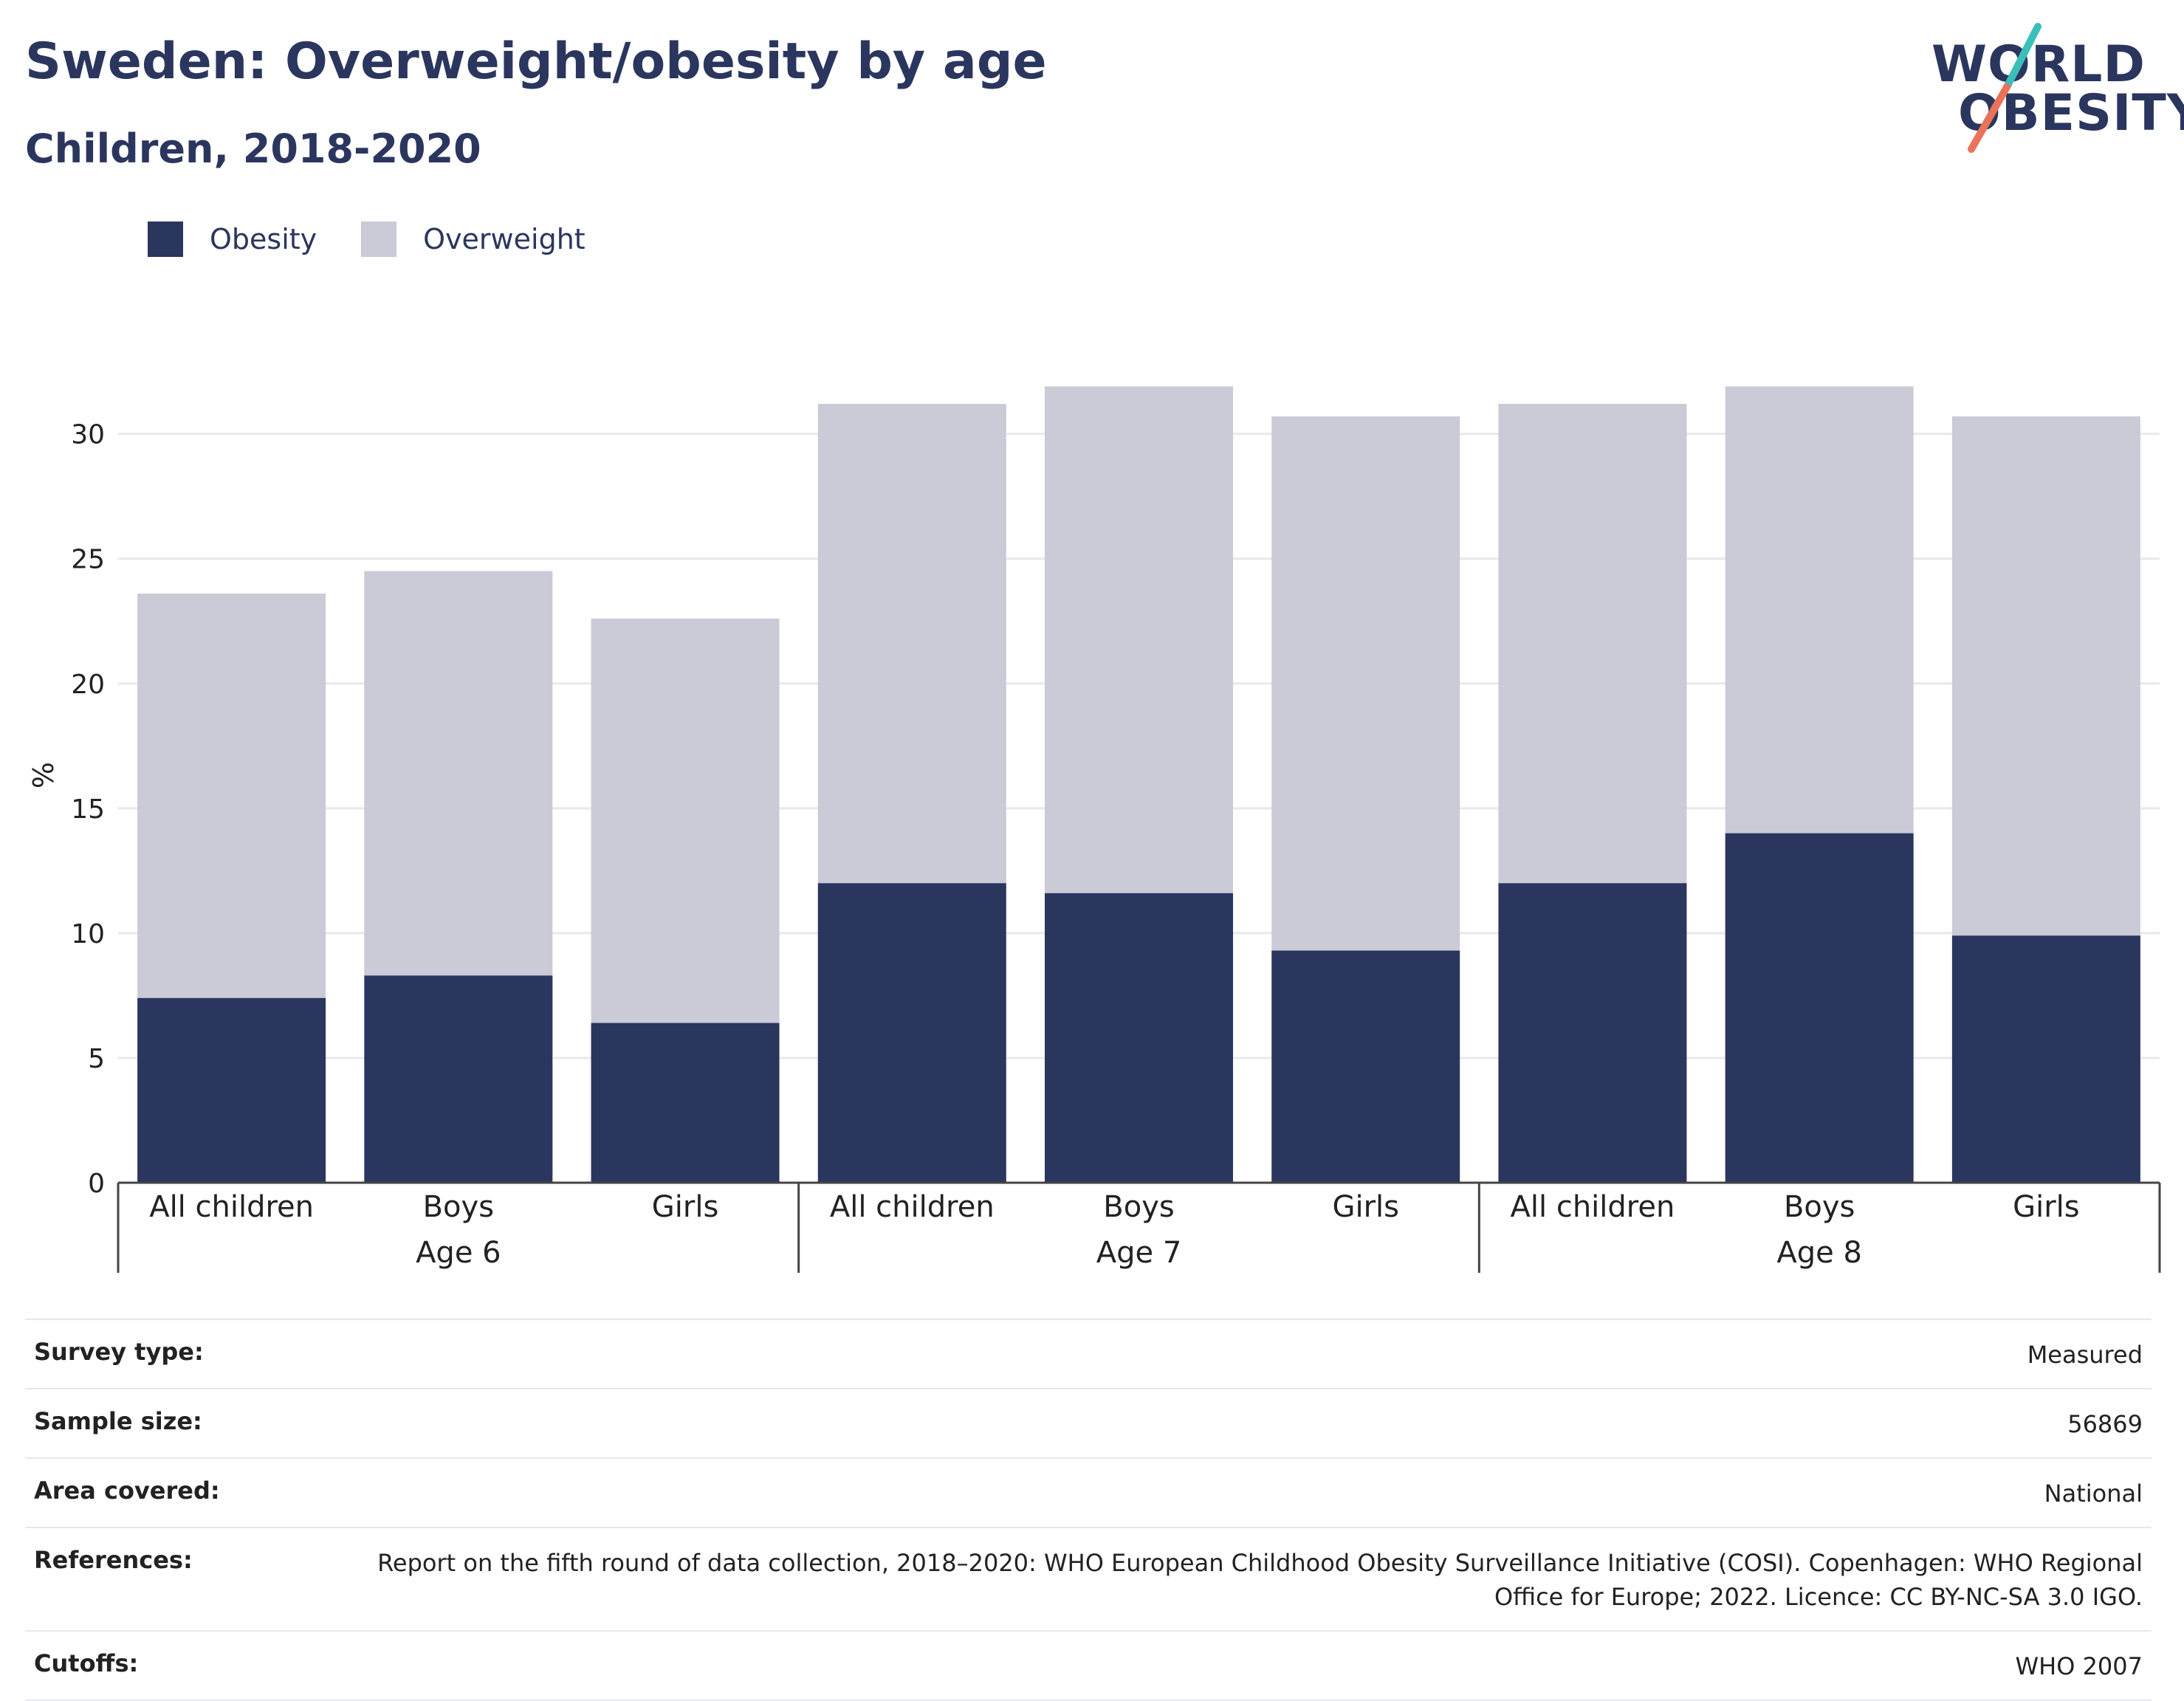 This screenshot has width=2184, height=1701. I want to click on chart-title: Sweden: Overweight/obesity by age, so click(536, 61).